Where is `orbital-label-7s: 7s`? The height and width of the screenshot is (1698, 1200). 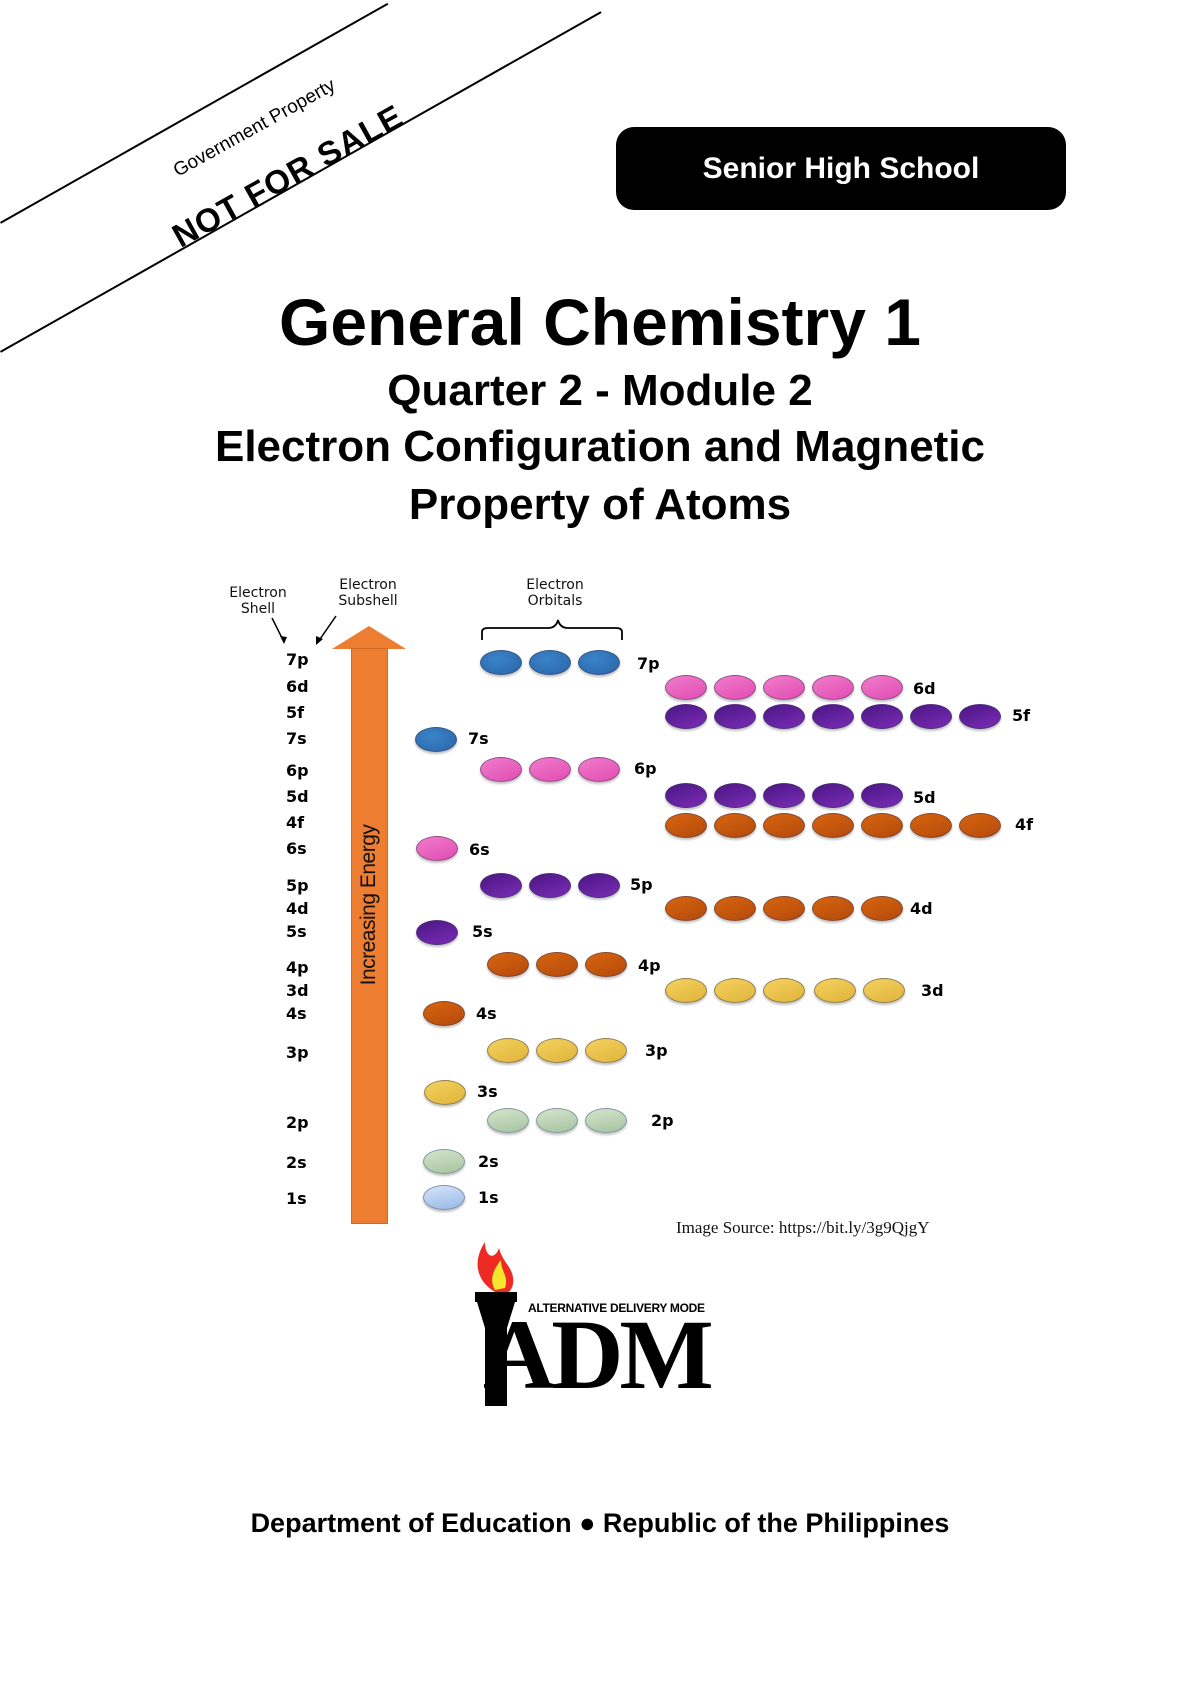 orbital-label-7s: 7s is located at coordinates (478, 738).